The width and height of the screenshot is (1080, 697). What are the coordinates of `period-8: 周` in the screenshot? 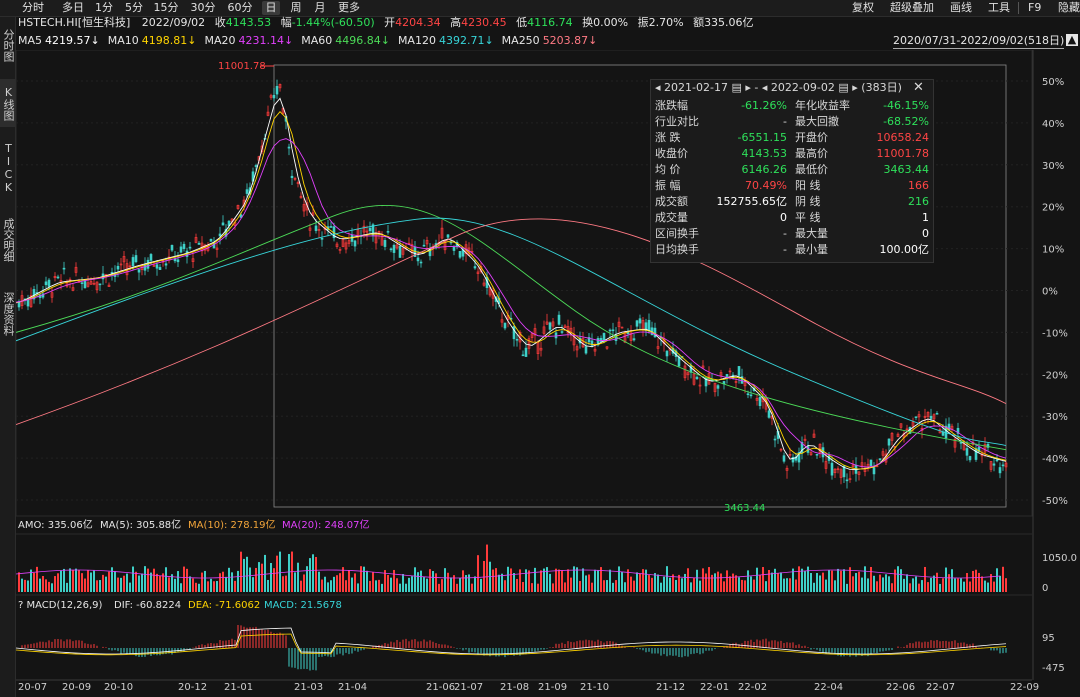 It's located at (296, 7).